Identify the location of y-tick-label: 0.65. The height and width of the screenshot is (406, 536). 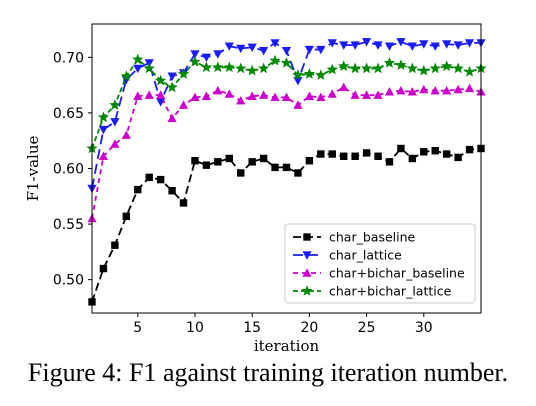
(68, 114).